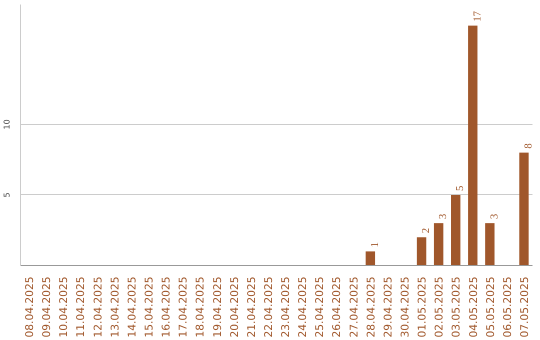 This screenshot has height=340, width=540. What do you see at coordinates (507, 307) in the screenshot?
I see `x-tick-label: 06.05.2025` at bounding box center [507, 307].